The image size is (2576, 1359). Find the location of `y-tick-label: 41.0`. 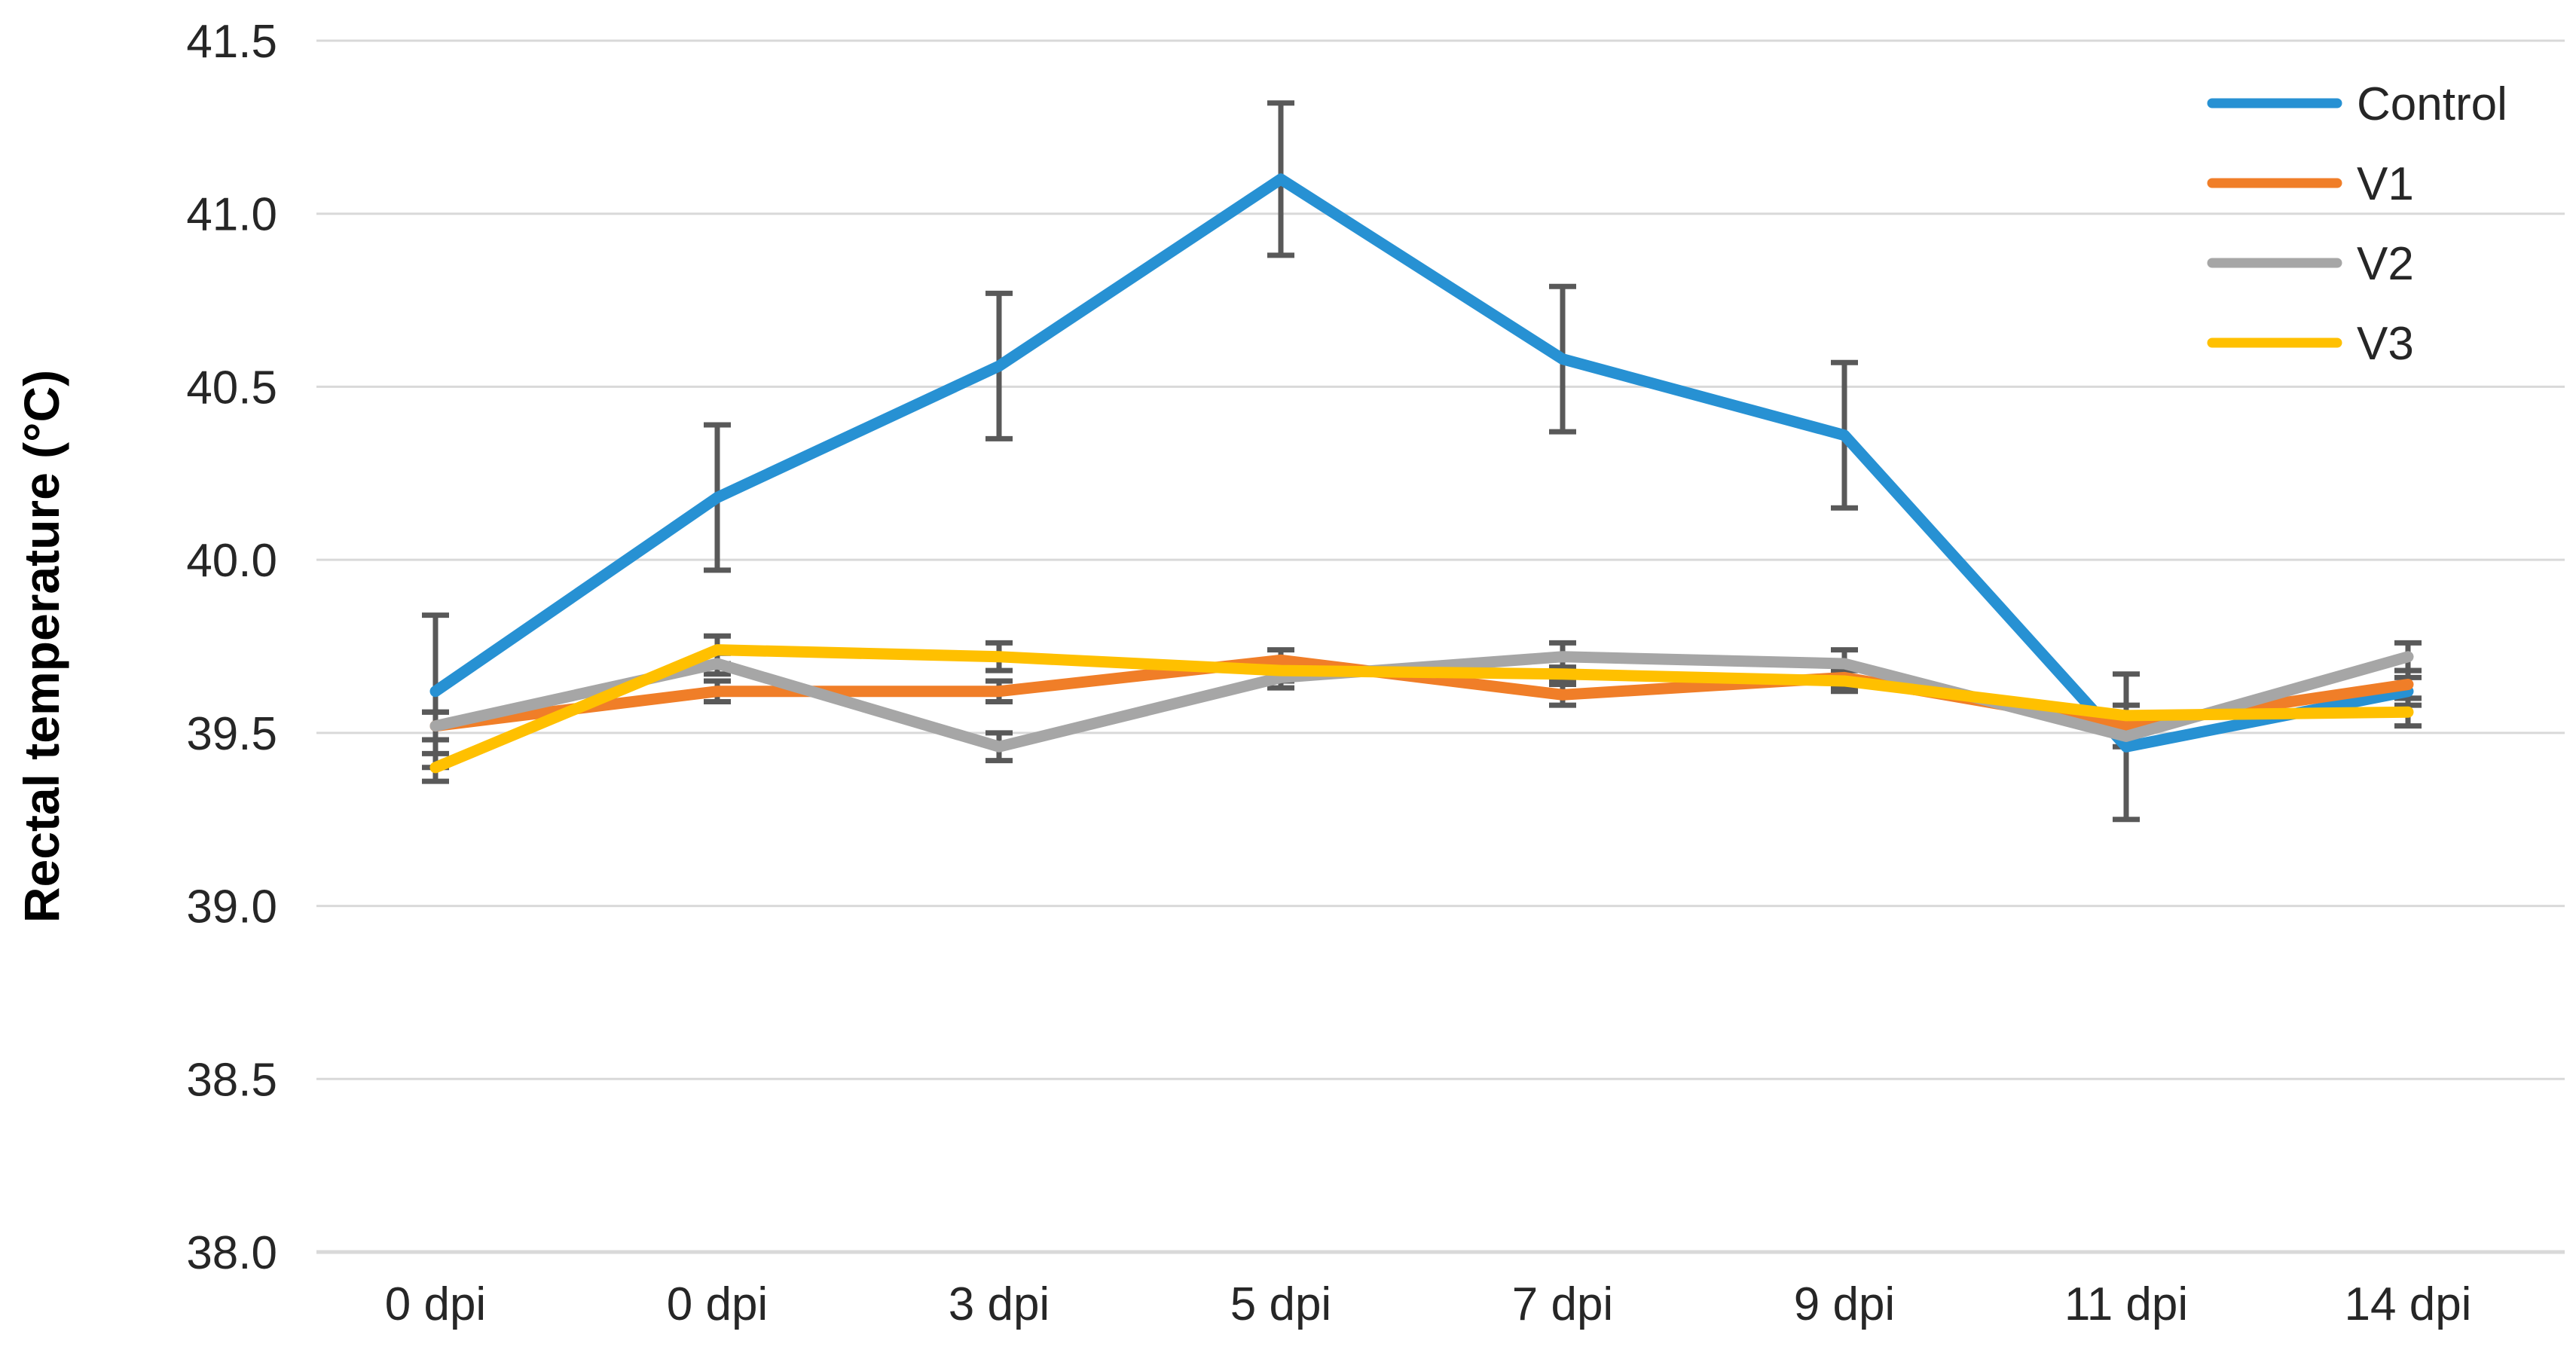

y-tick-label: 41.0 is located at coordinates (231, 215).